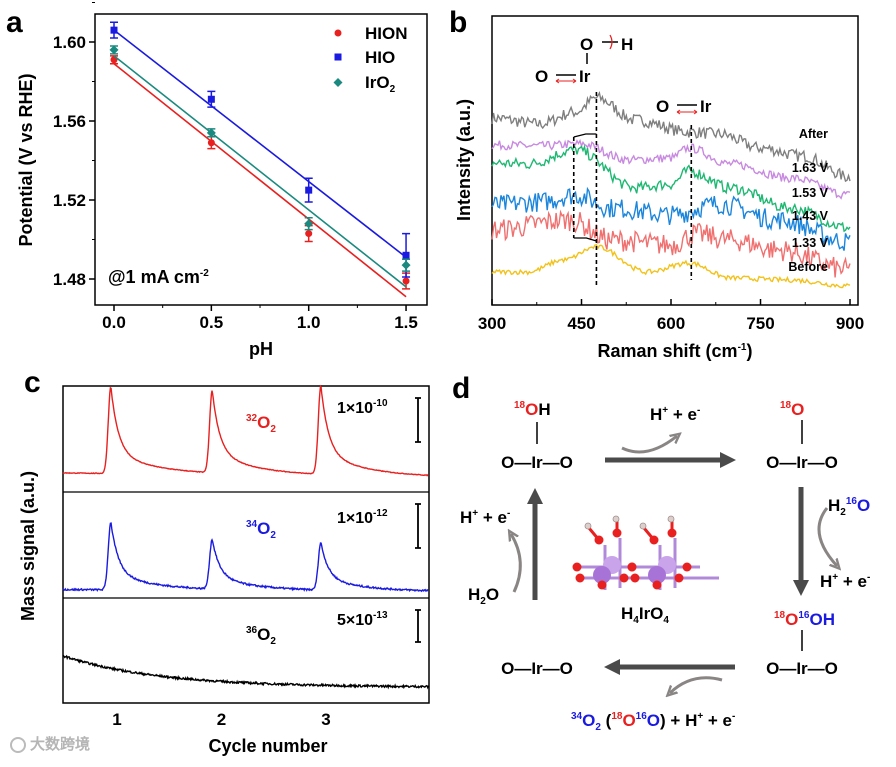 This screenshot has width=896, height=767. I want to click on fit-line-hion, so click(260, 180).